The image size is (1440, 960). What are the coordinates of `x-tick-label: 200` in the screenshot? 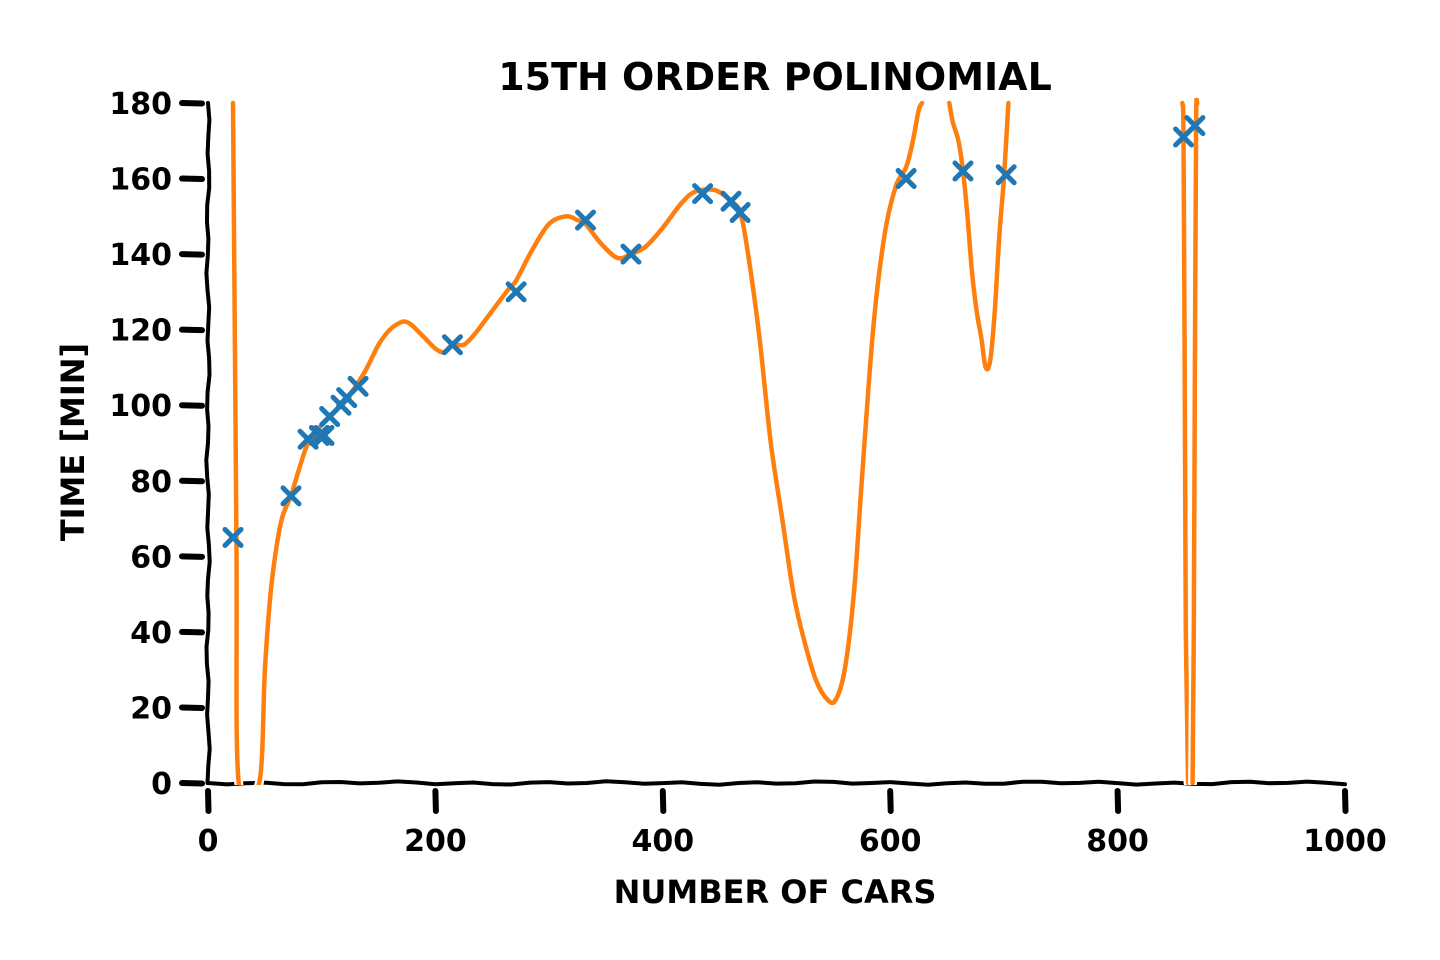 It's located at (435, 841).